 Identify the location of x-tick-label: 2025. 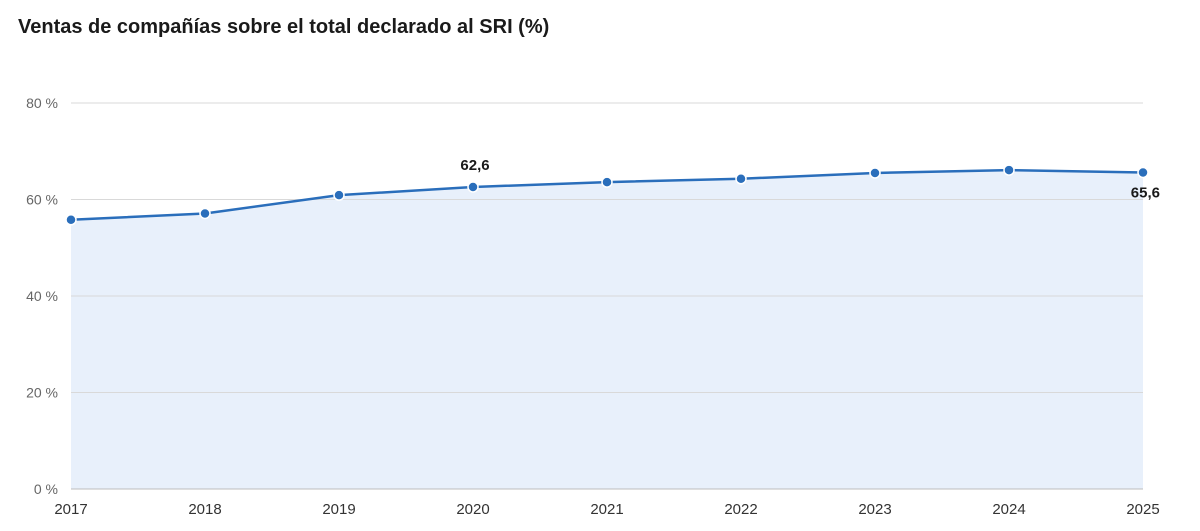
(1142, 509).